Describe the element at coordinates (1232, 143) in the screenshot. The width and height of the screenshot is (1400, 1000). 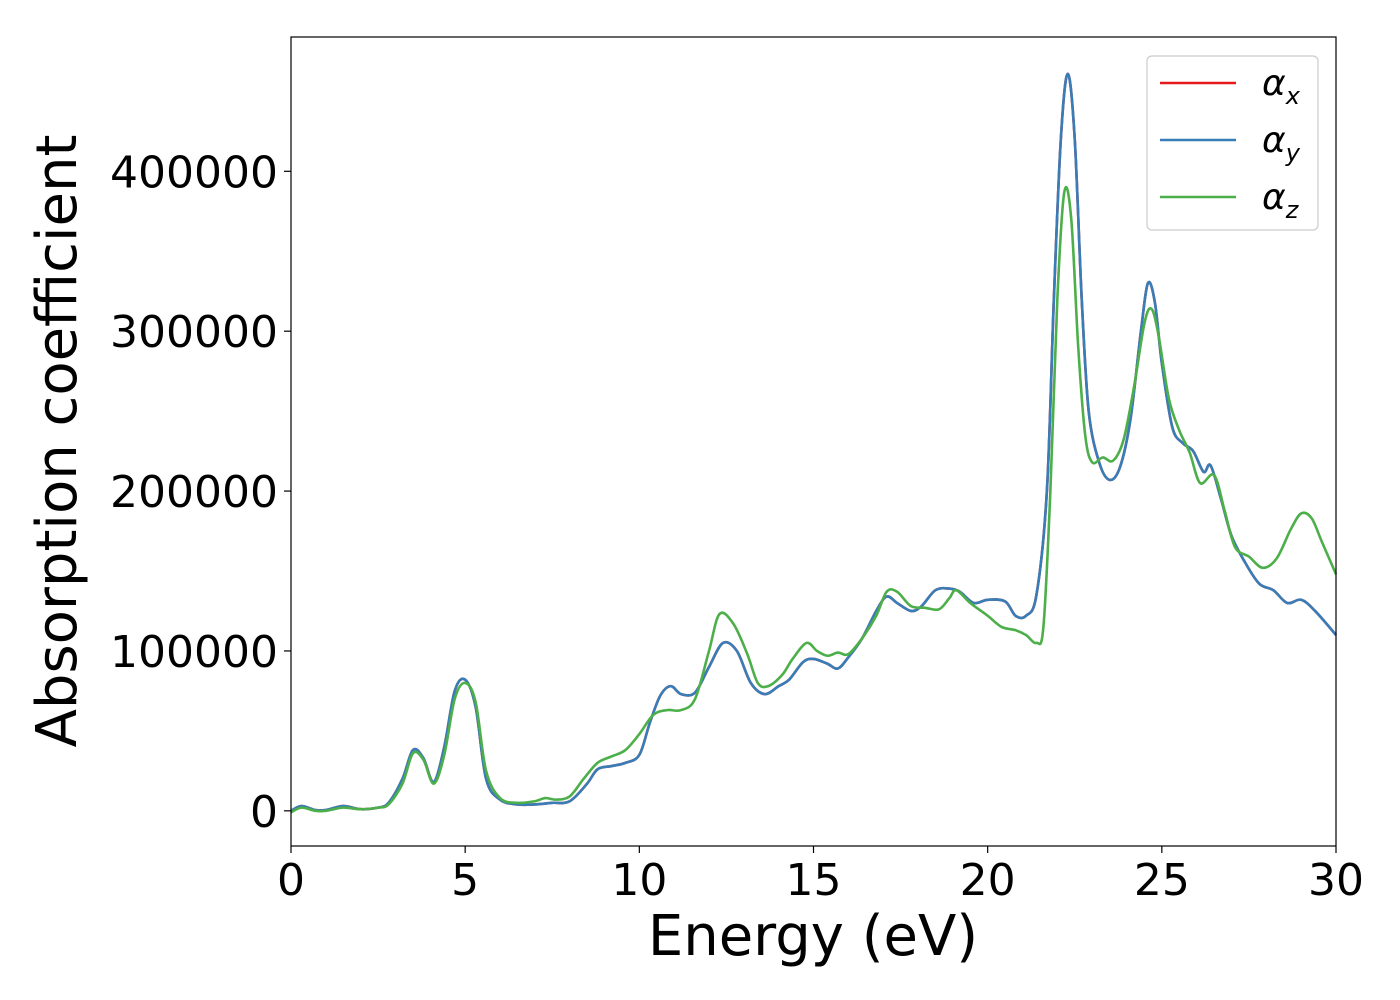
I see `legend-box` at that location.